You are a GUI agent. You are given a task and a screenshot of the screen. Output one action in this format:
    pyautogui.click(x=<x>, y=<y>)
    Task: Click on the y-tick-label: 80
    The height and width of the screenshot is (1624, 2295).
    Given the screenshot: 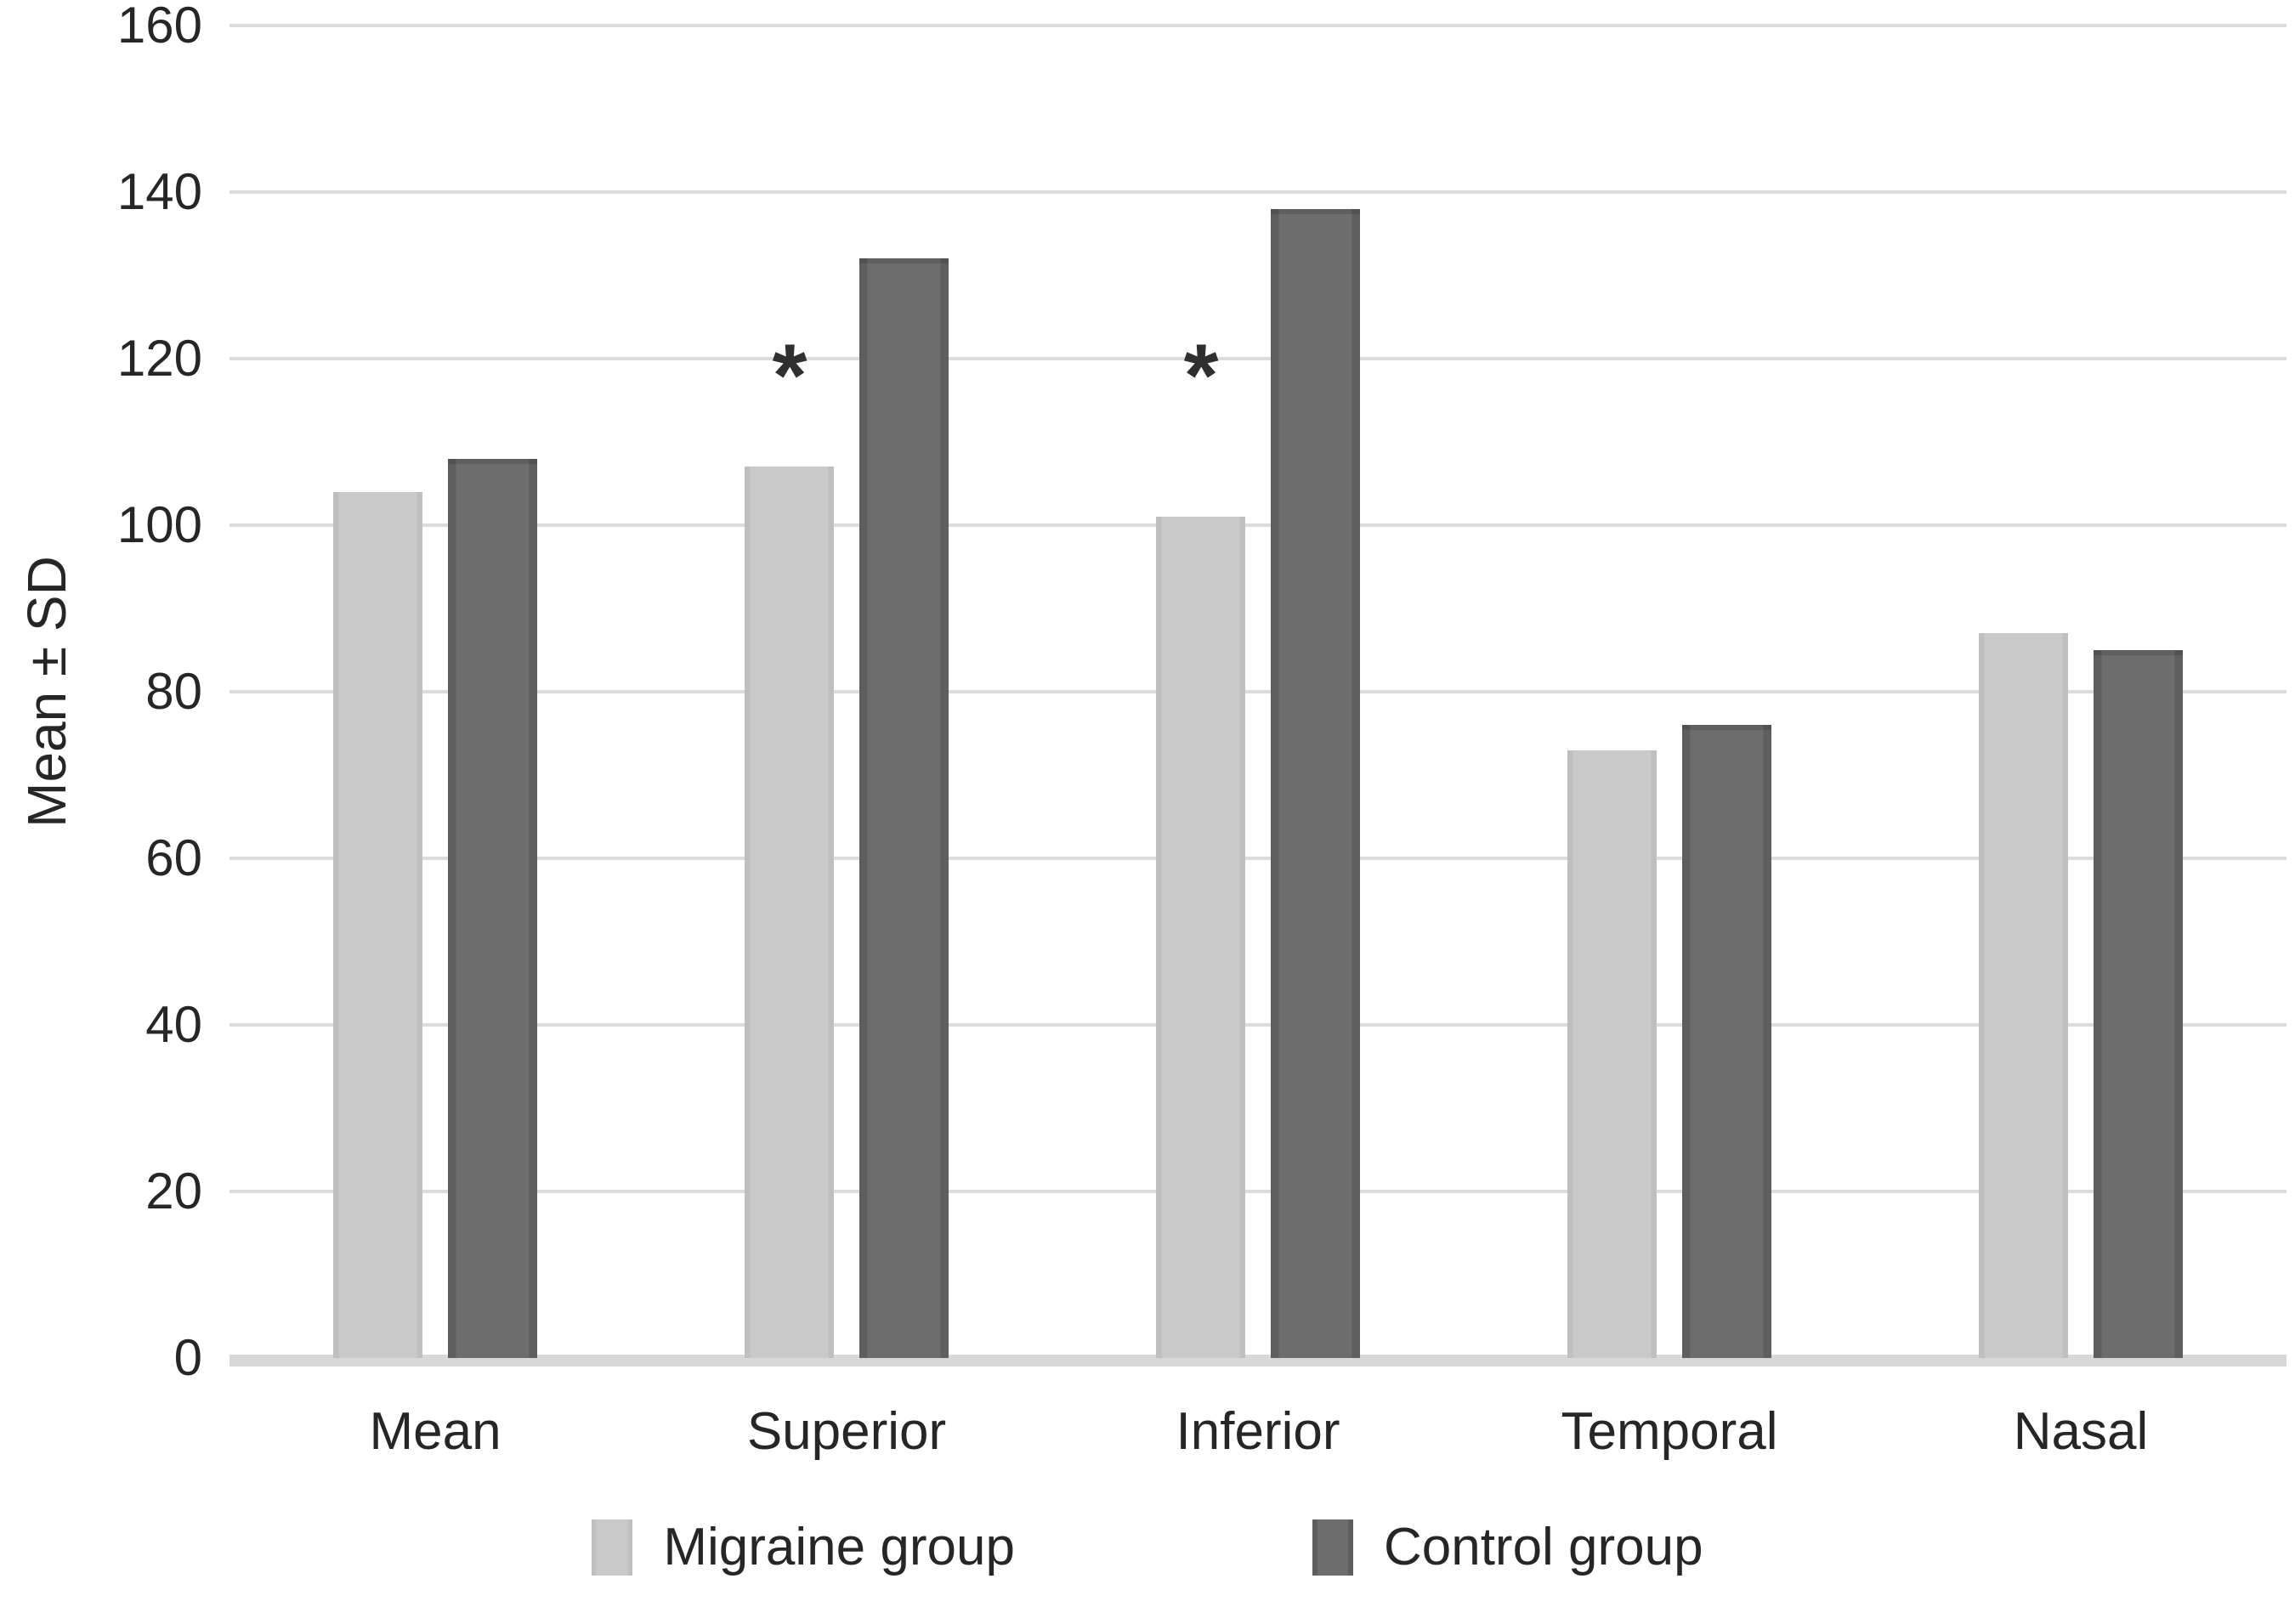 What is the action you would take?
    pyautogui.click(x=173, y=691)
    